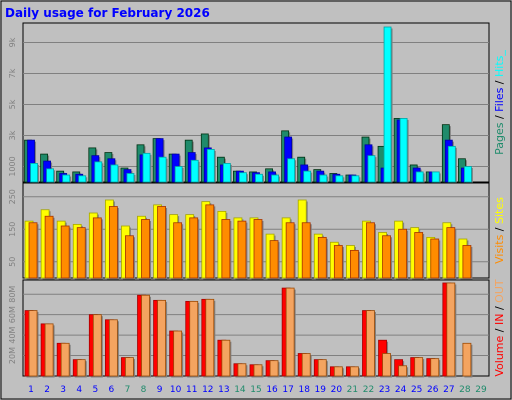  Describe the element at coordinates (191, 390) in the screenshot. I see `x-tick-label-day-11: 11` at that location.